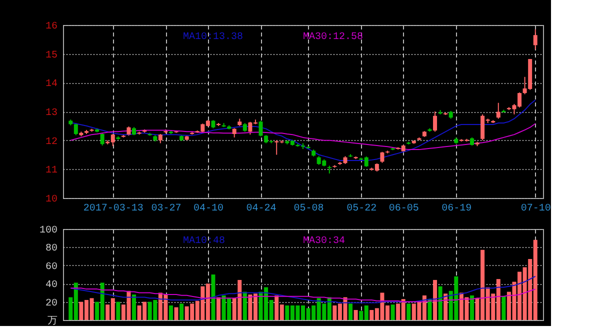 The image size is (600, 327). What do you see at coordinates (51, 27) in the screenshot?
I see `y-tick-label: 16` at bounding box center [51, 27].